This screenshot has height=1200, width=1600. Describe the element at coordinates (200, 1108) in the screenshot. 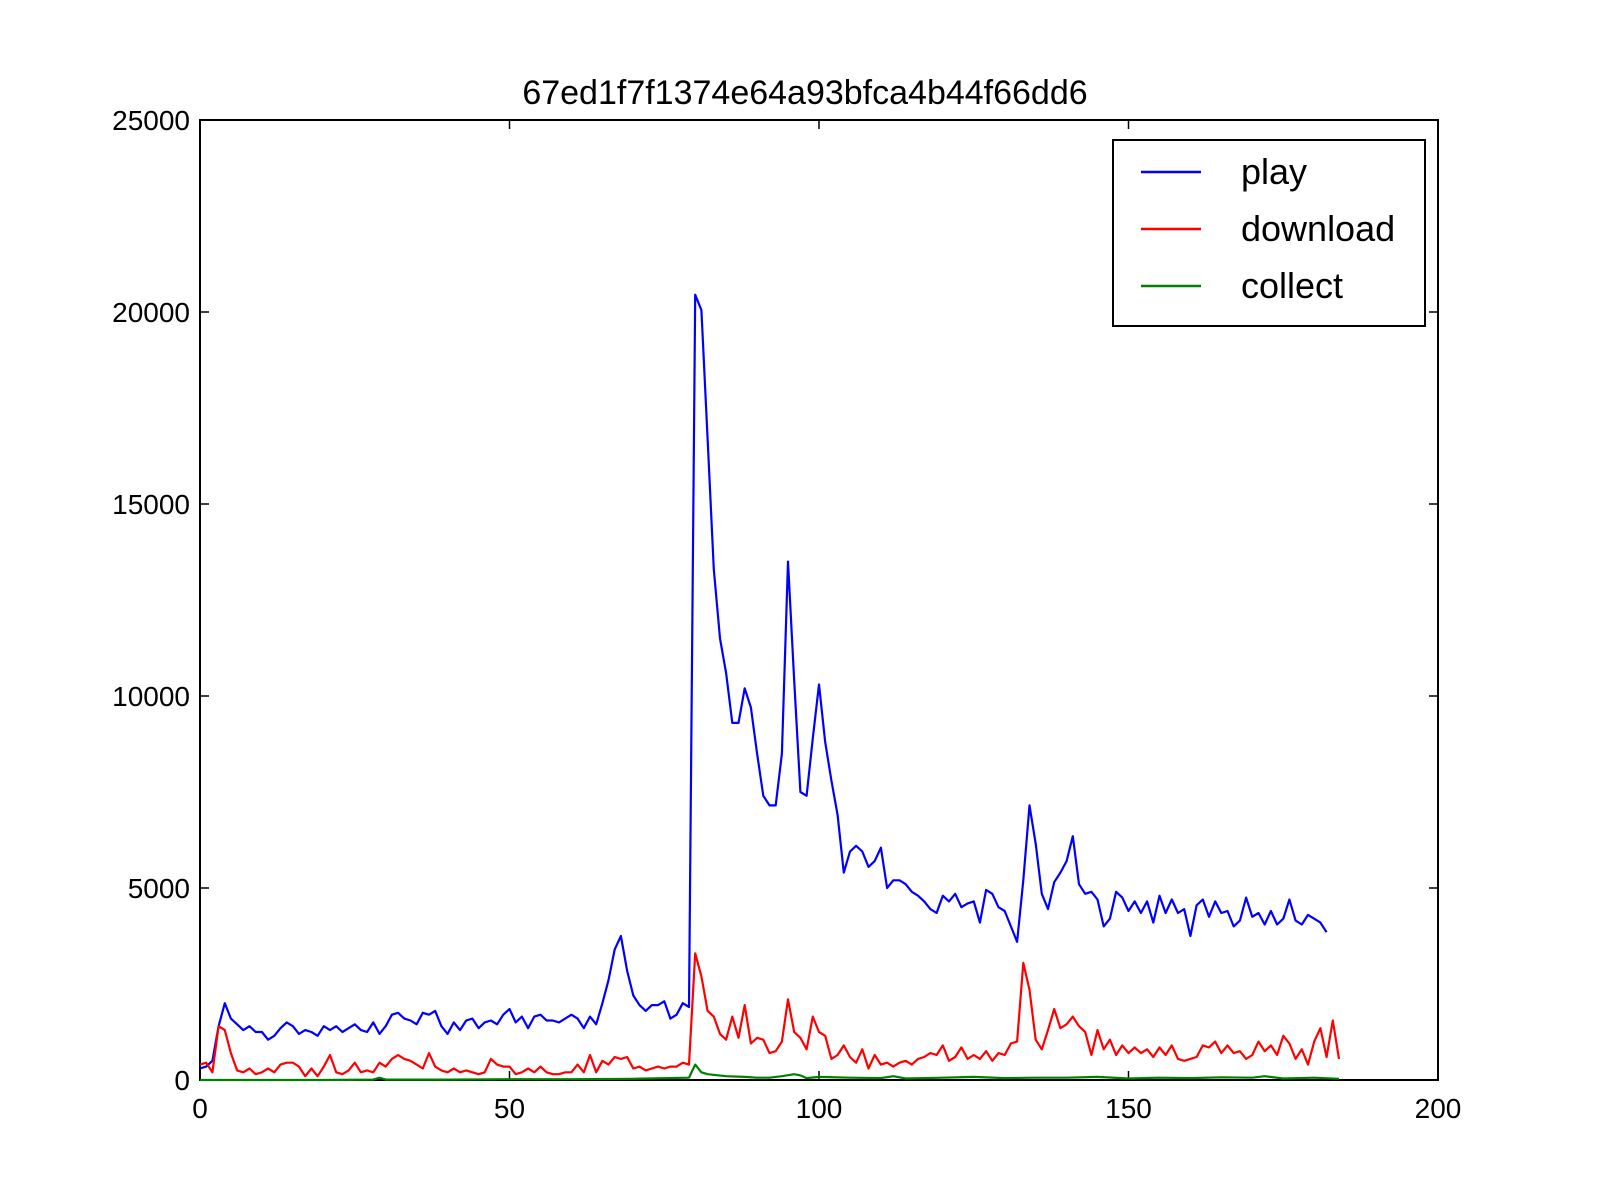

I see `x-tick-label: 0` at that location.